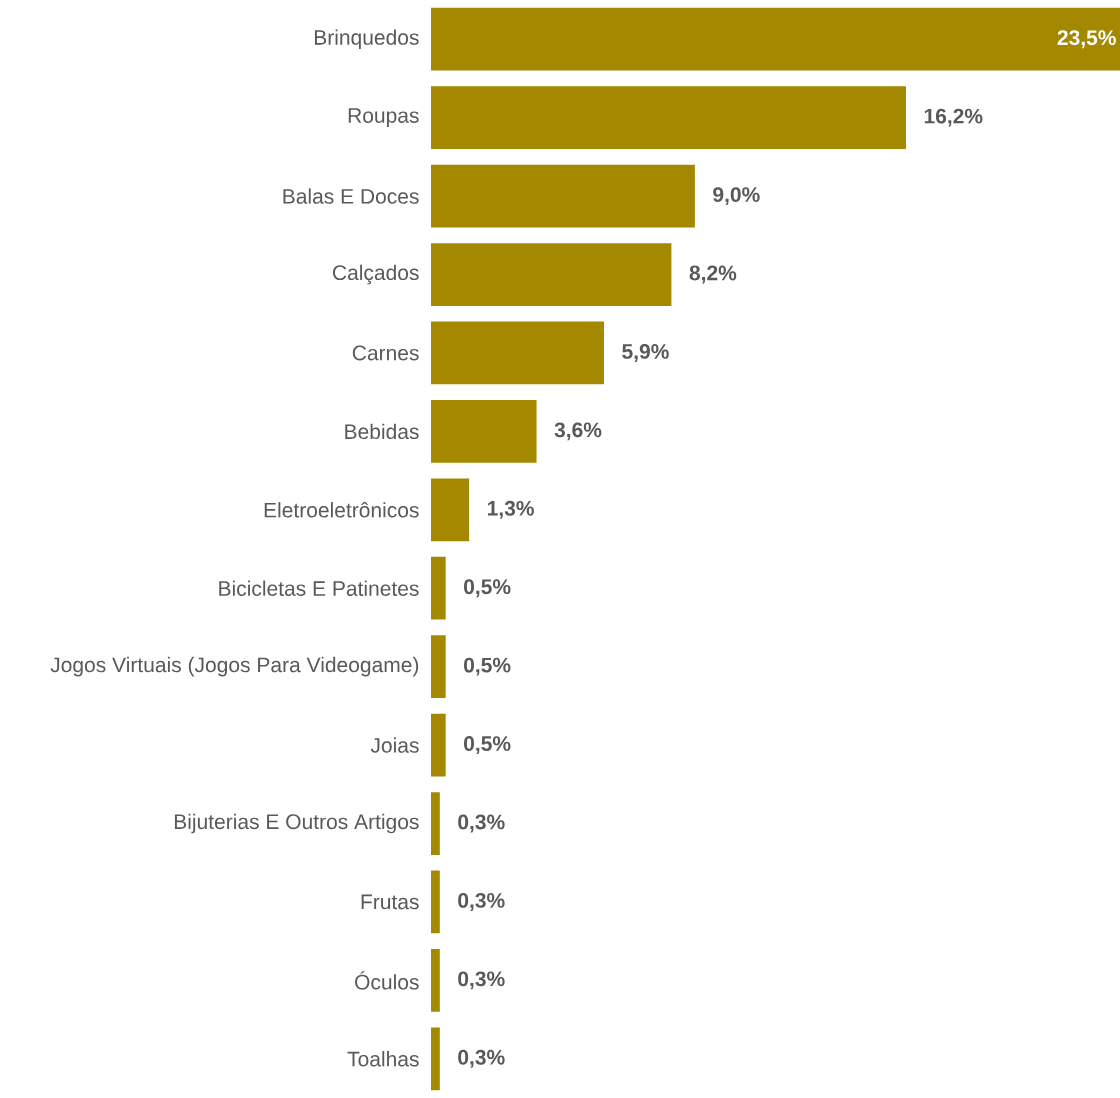 This screenshot has height=1098, width=1120. I want to click on y-tick-label: Jogos Virtuais (Jogos Para Videogame), so click(234, 666).